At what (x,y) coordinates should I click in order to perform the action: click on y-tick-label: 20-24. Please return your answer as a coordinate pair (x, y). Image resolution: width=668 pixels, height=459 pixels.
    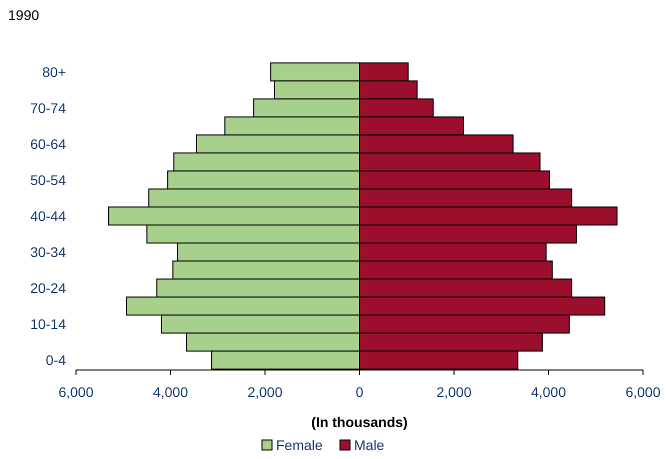
    Looking at the image, I should click on (48, 288).